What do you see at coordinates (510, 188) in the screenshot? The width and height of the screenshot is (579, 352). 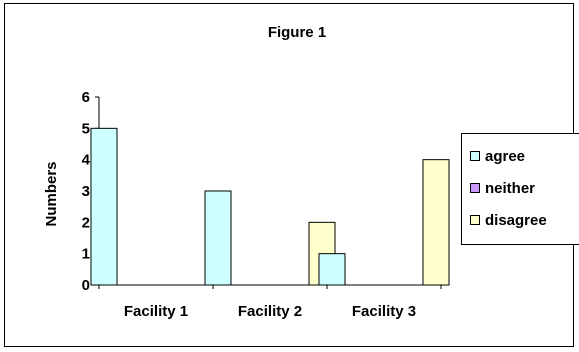 I see `legend-label: neither` at bounding box center [510, 188].